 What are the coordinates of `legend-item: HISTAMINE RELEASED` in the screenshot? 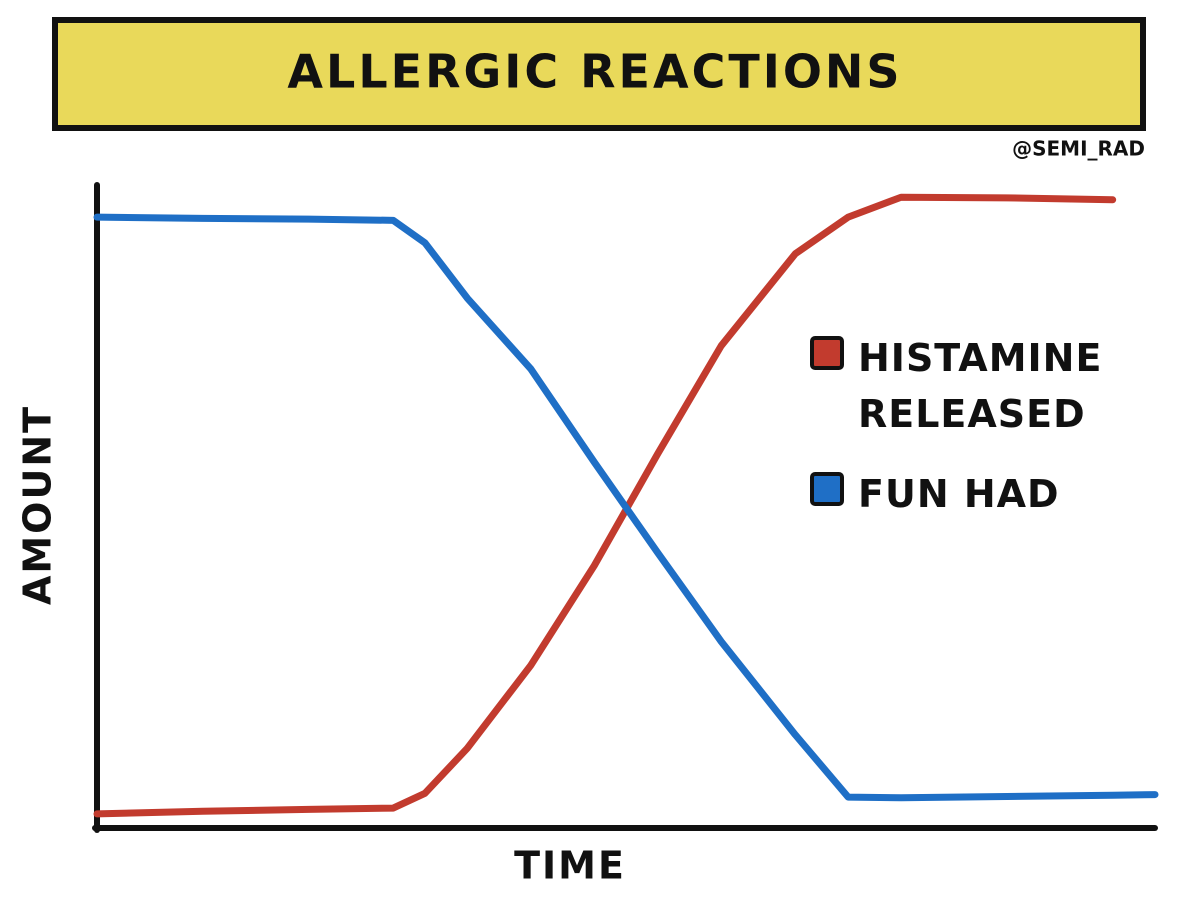 It's located at (975, 386).